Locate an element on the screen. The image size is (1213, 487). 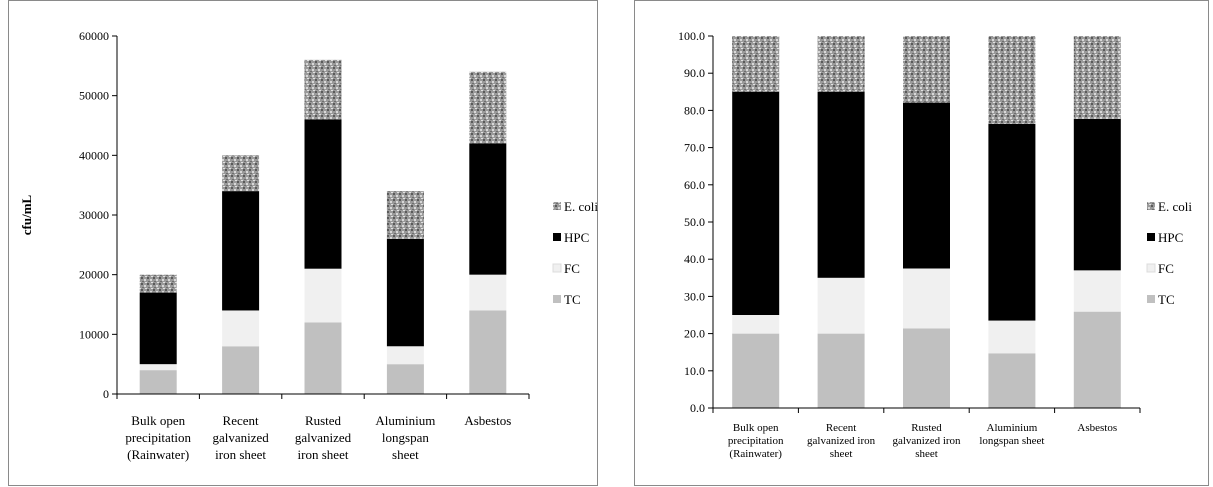
y-tick-label: 90.0 is located at coordinates (694, 73).